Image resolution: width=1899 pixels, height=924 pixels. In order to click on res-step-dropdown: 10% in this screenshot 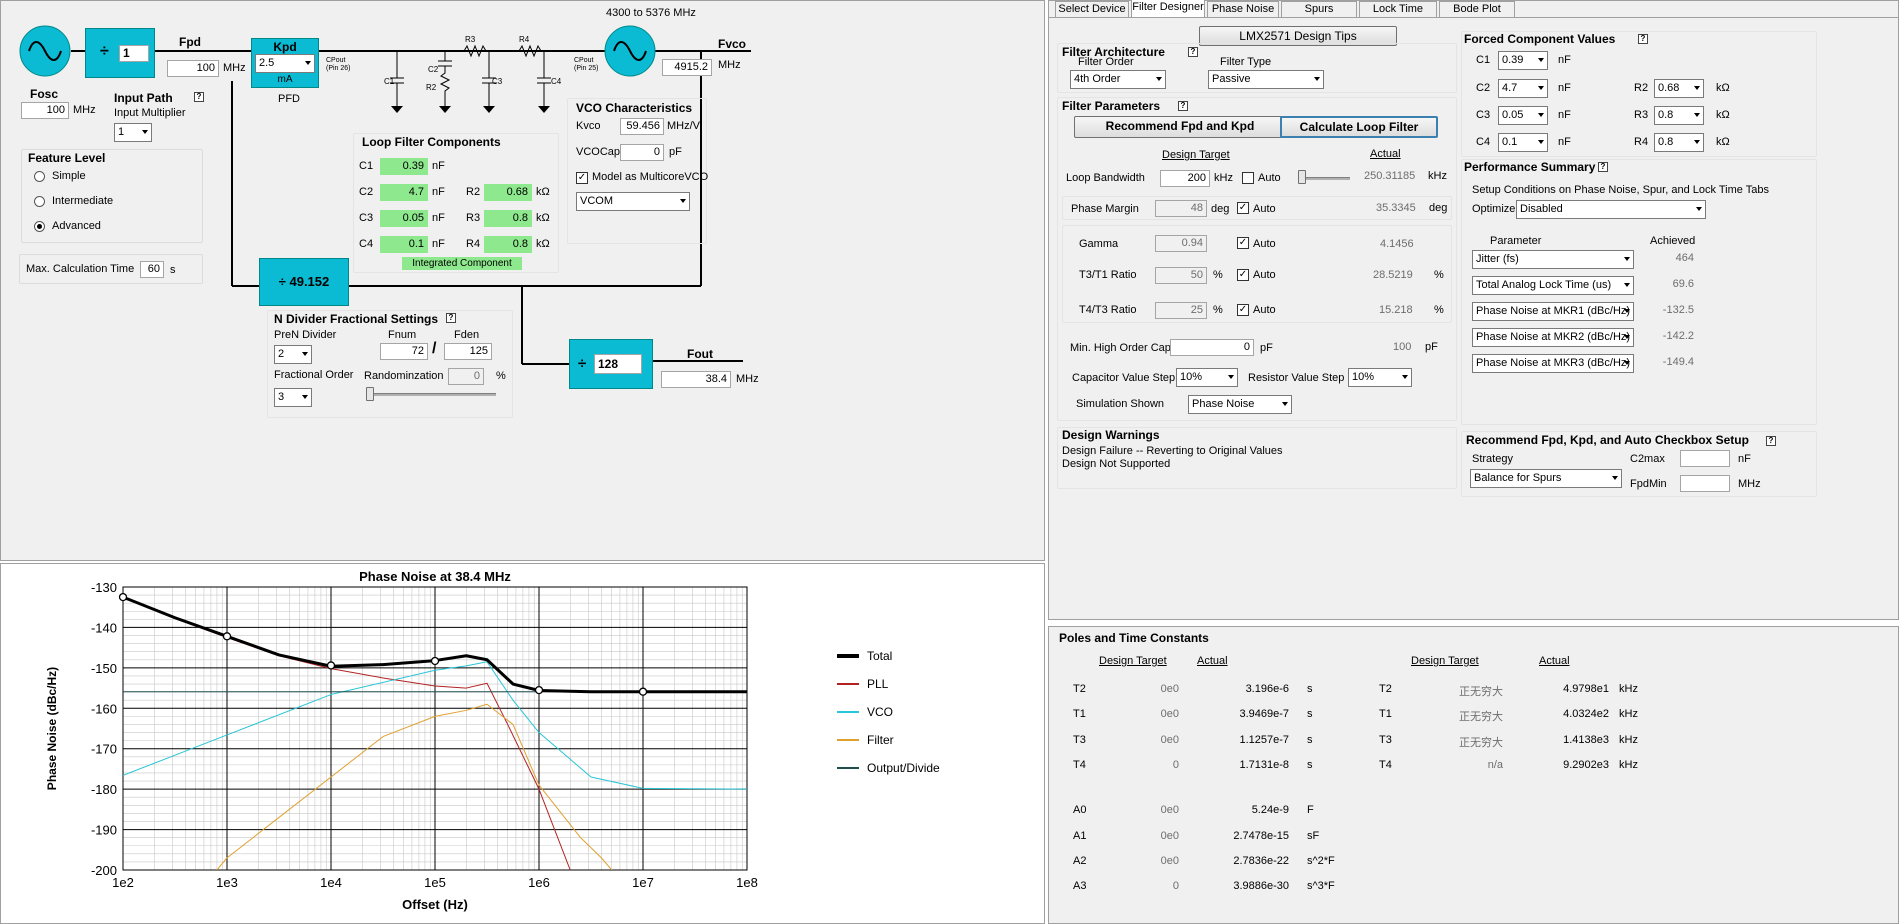, I will do `click(1380, 377)`.